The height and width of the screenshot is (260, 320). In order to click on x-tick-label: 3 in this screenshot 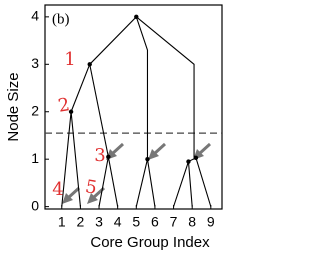, I will do `click(99, 222)`.